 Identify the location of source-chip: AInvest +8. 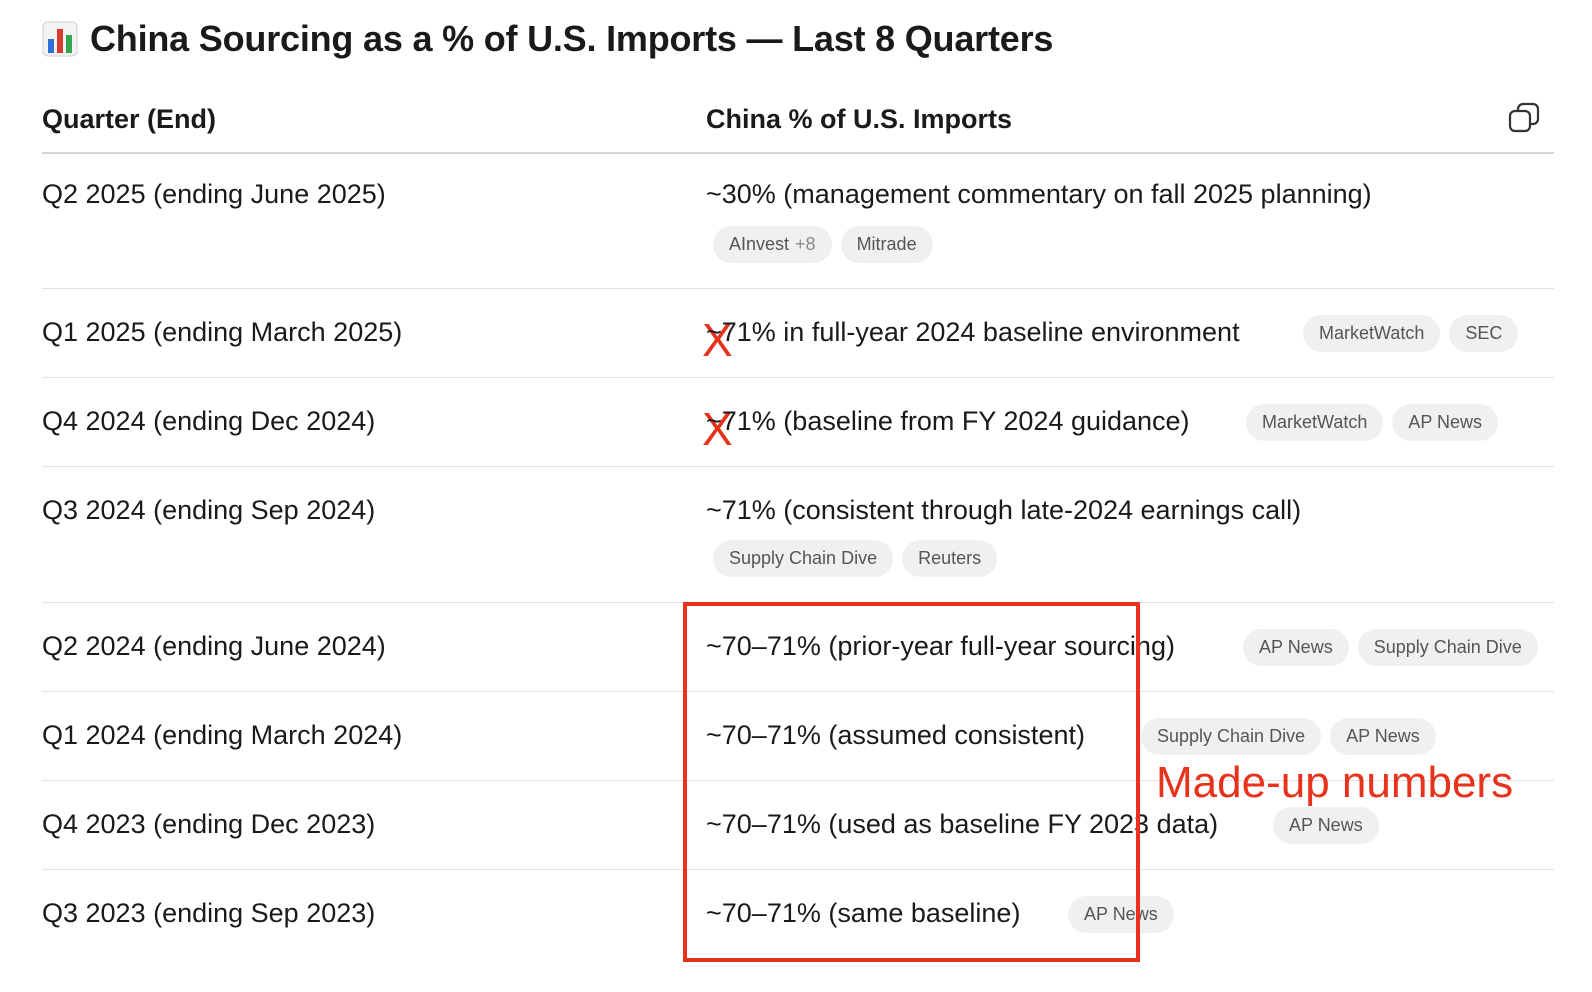
(772, 244).